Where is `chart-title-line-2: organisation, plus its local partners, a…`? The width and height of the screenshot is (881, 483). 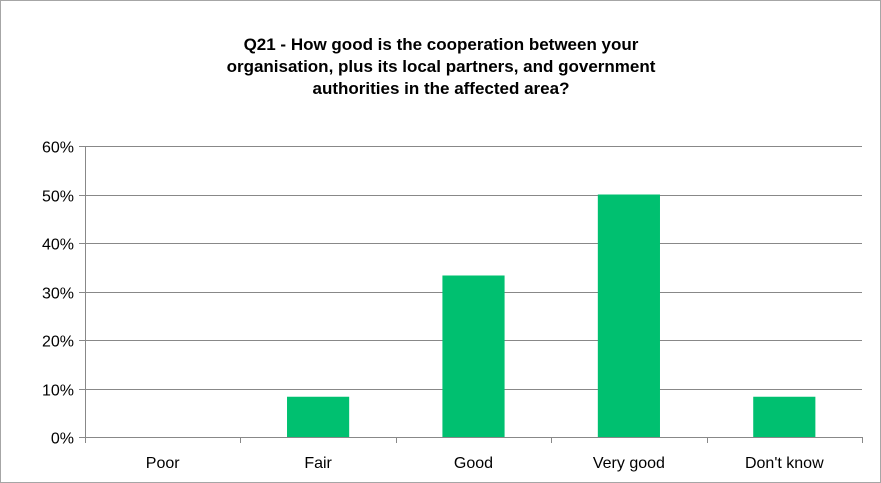 chart-title-line-2: organisation, plus its local partners, a… is located at coordinates (441, 66).